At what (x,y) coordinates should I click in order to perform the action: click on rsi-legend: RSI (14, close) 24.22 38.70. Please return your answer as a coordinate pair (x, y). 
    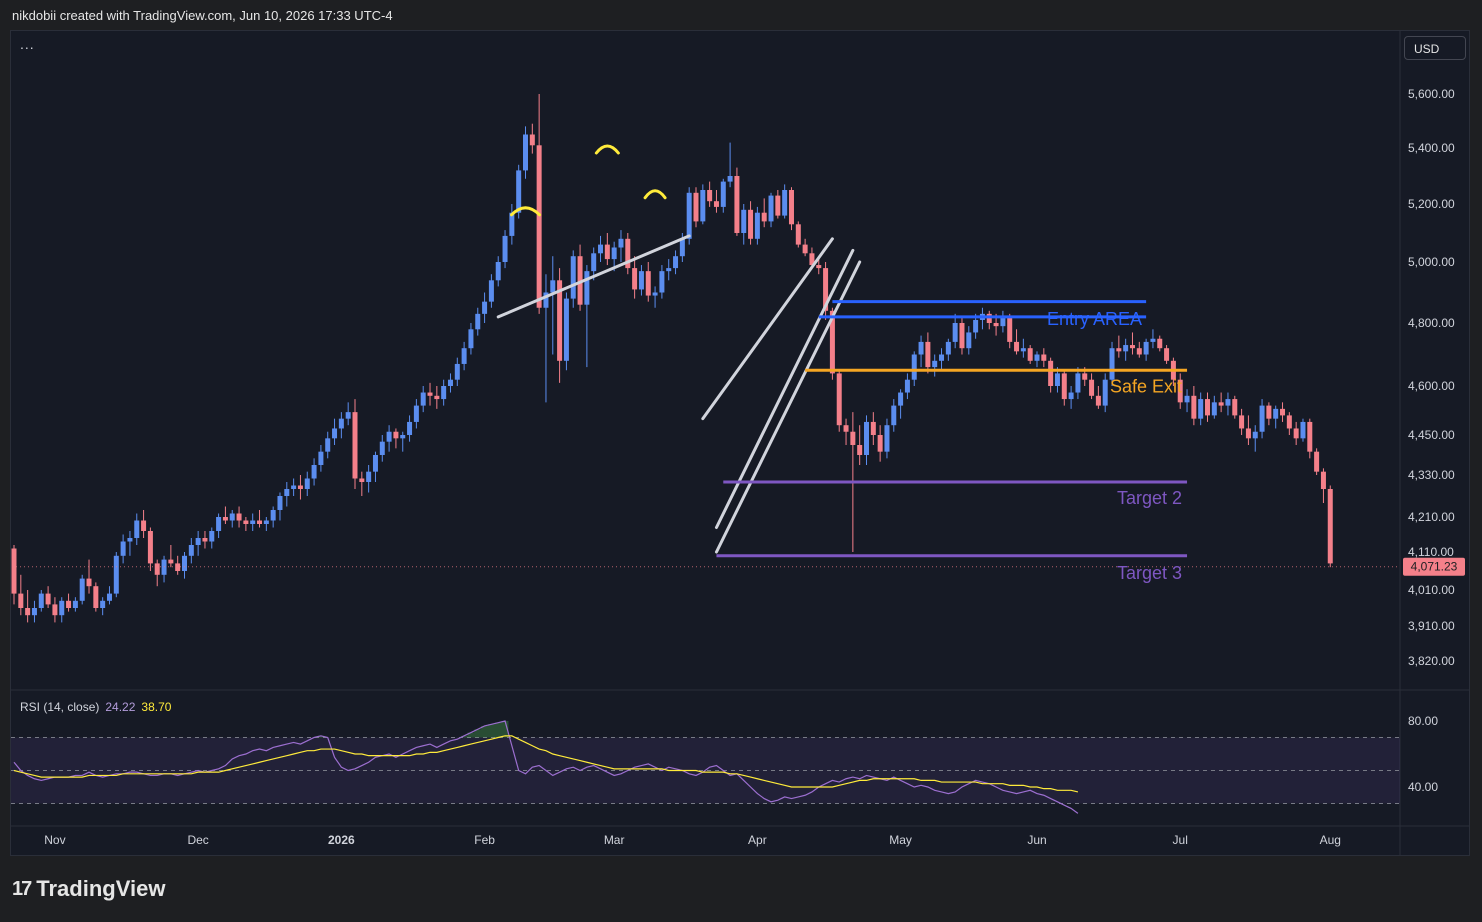
    Looking at the image, I should click on (95, 707).